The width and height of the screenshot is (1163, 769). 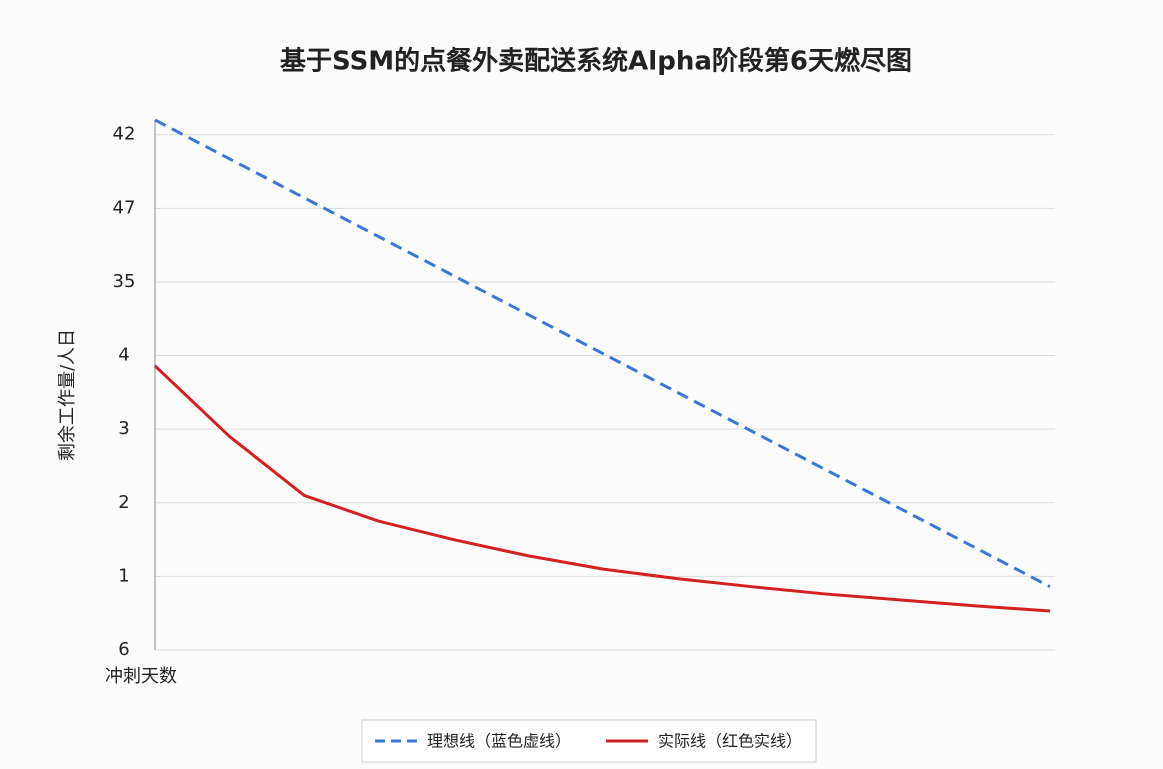 What do you see at coordinates (596, 61) in the screenshot?
I see `chart-title: 基于SSM的点餐外卖配送系统Alpha阶段第6天燃尽图` at bounding box center [596, 61].